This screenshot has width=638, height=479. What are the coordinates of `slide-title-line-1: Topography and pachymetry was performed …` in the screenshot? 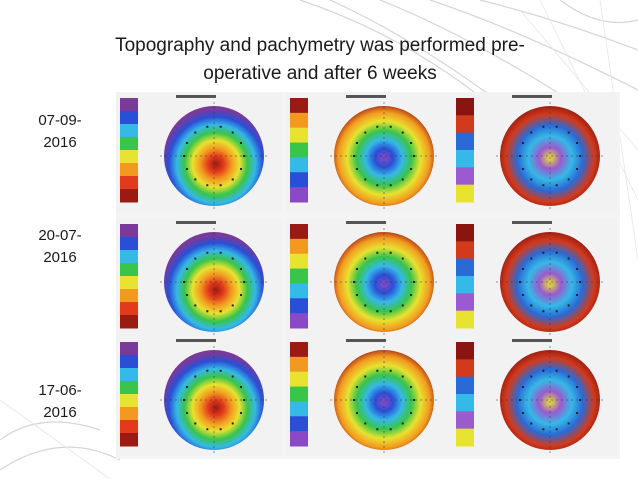 It's located at (320, 45).